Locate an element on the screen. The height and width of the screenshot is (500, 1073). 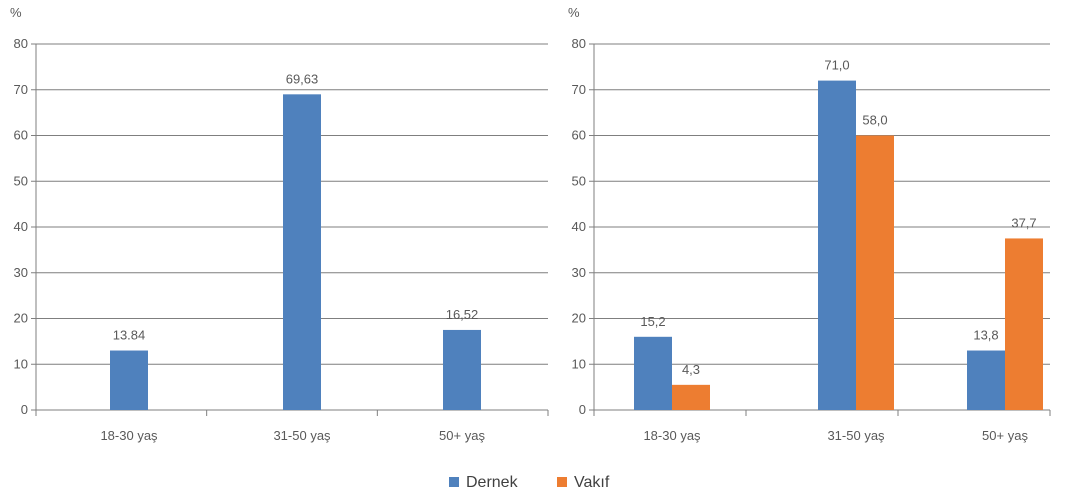
data-label: 4,3 is located at coordinates (691, 369).